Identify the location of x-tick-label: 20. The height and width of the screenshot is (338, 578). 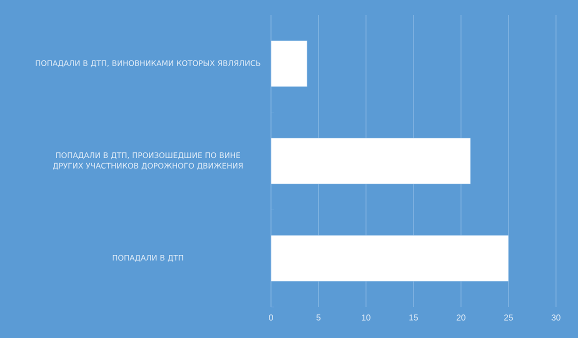
(461, 317).